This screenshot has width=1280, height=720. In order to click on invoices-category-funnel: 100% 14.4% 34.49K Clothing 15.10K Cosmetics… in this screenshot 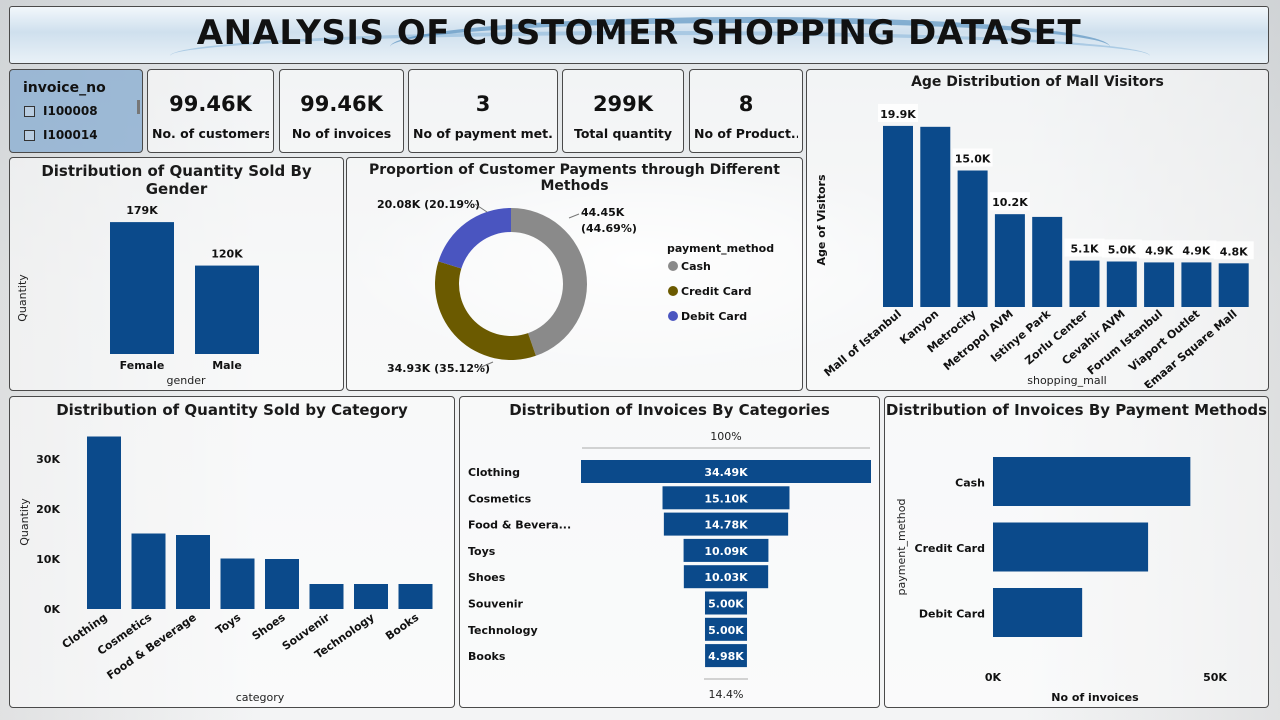, I will do `click(669, 565)`.